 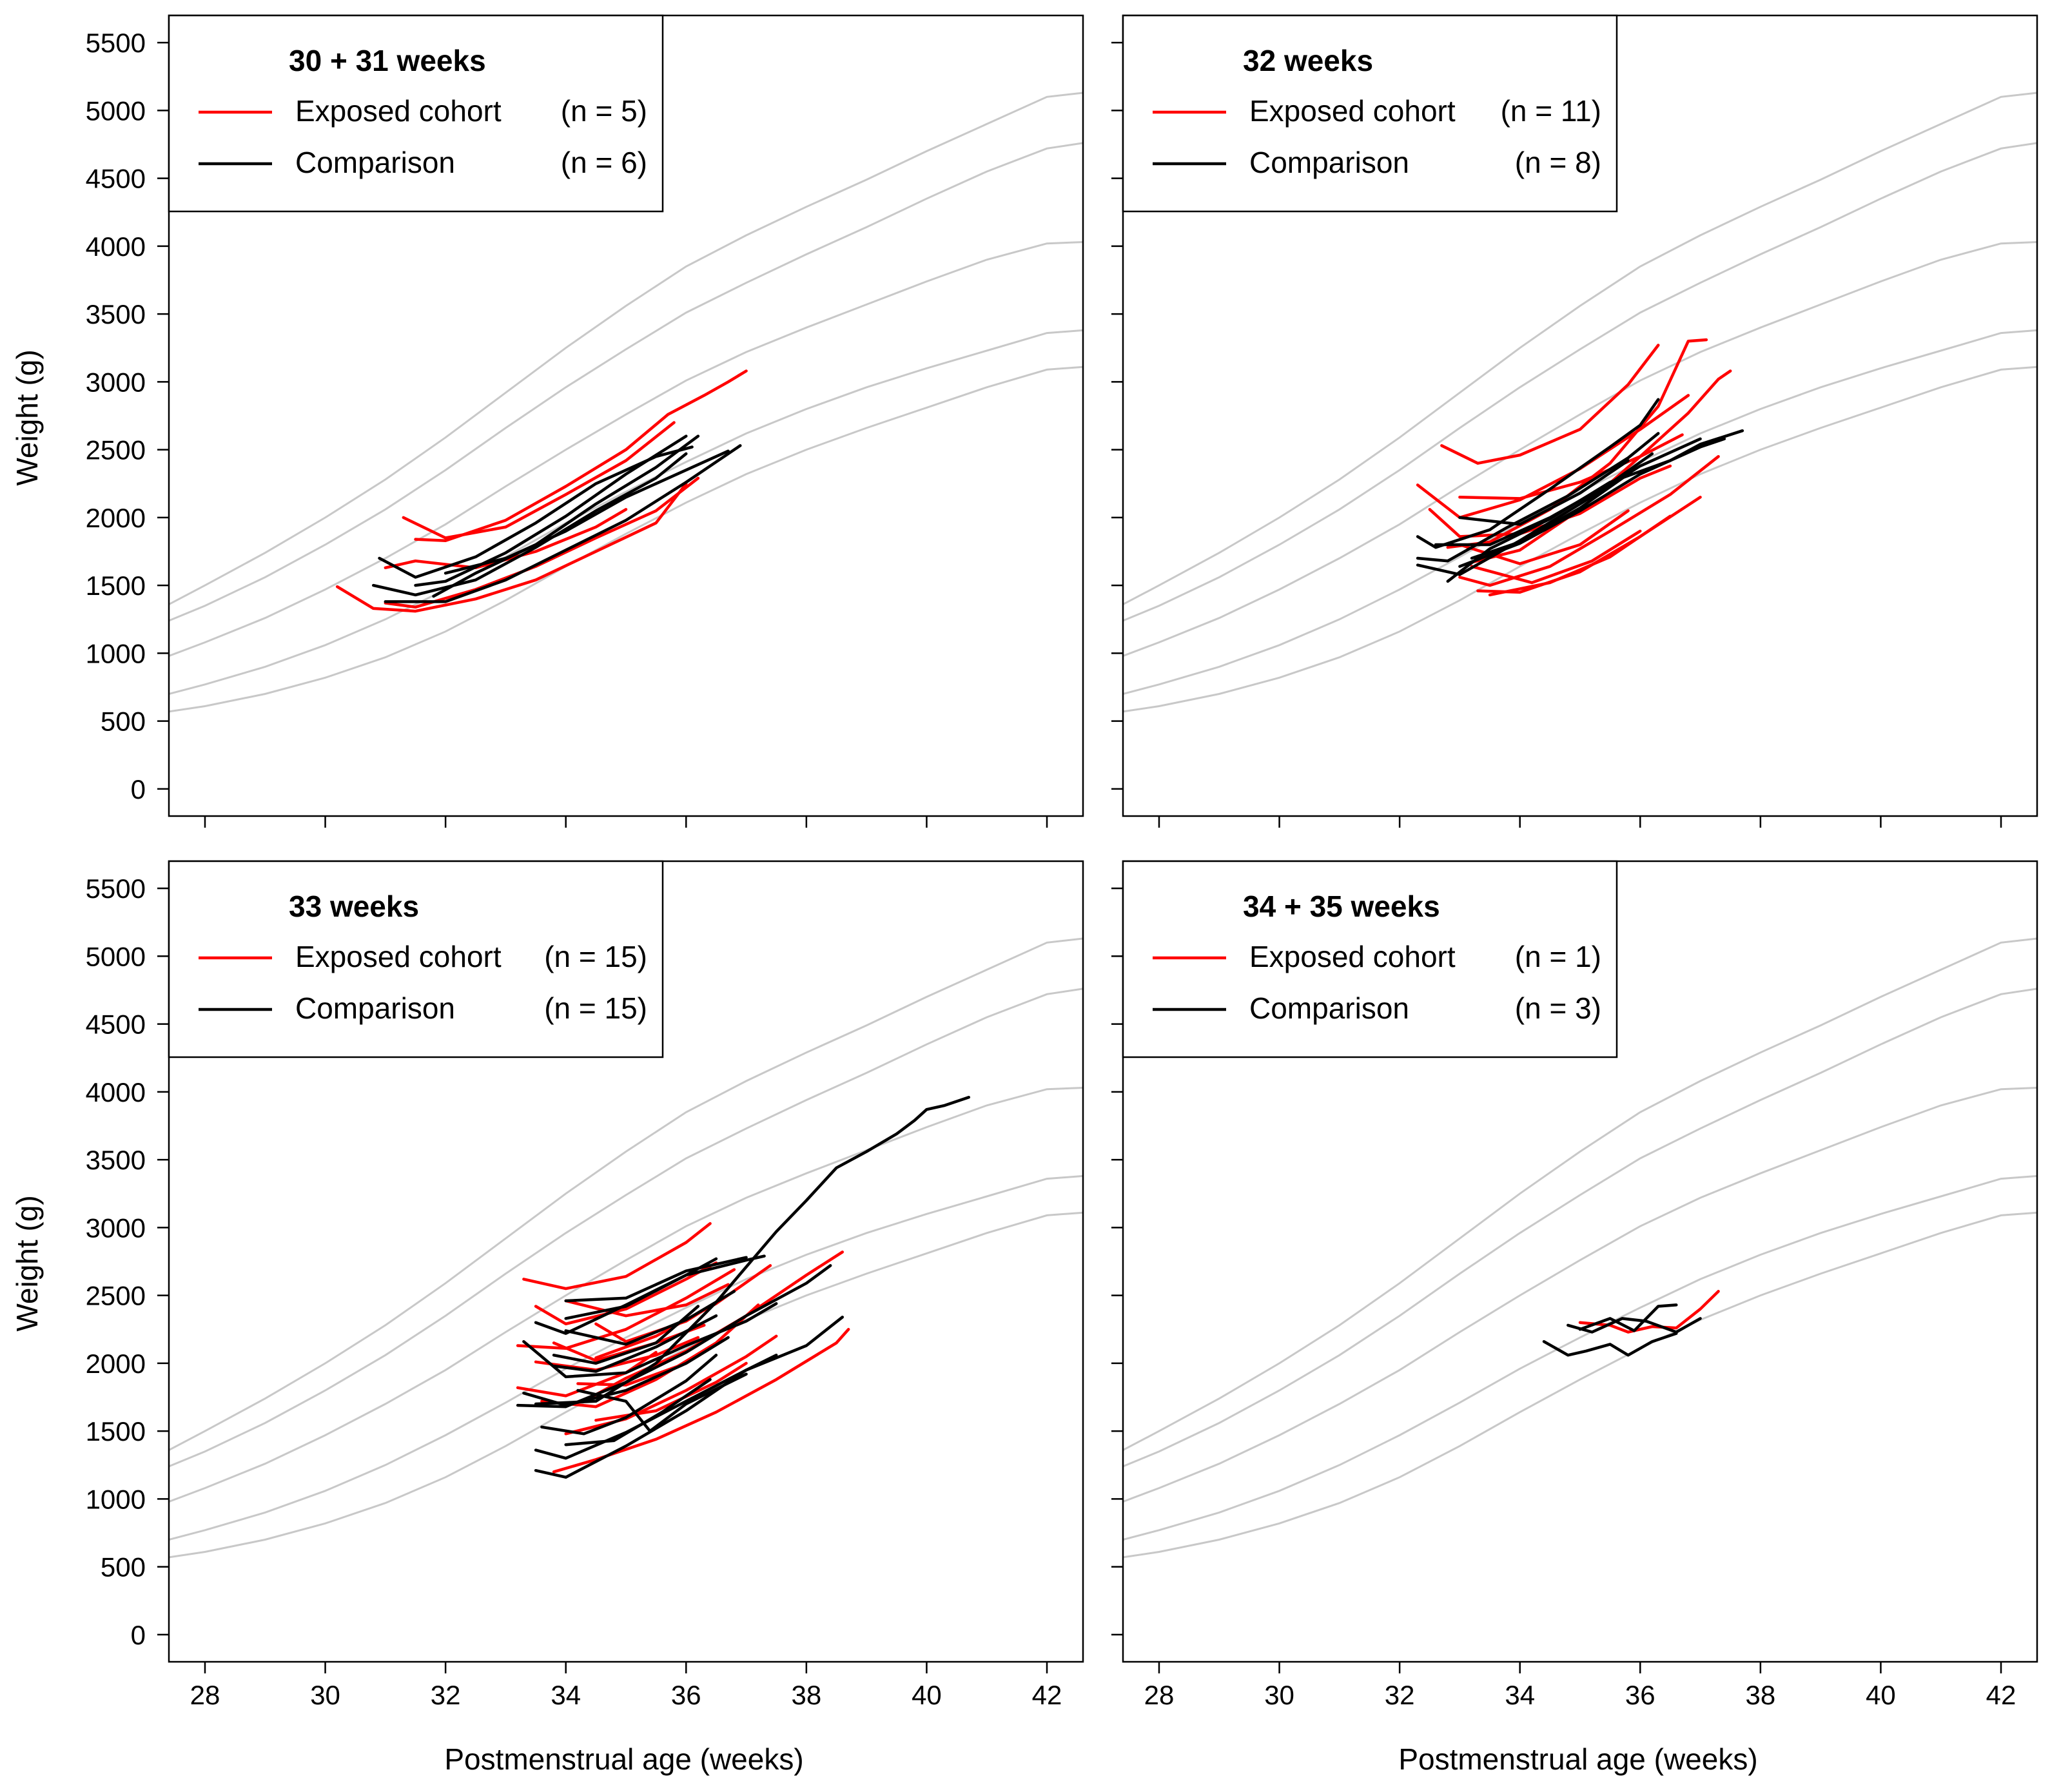 What do you see at coordinates (604, 111) in the screenshot?
I see `legend-exposed-count: (n = 5)` at bounding box center [604, 111].